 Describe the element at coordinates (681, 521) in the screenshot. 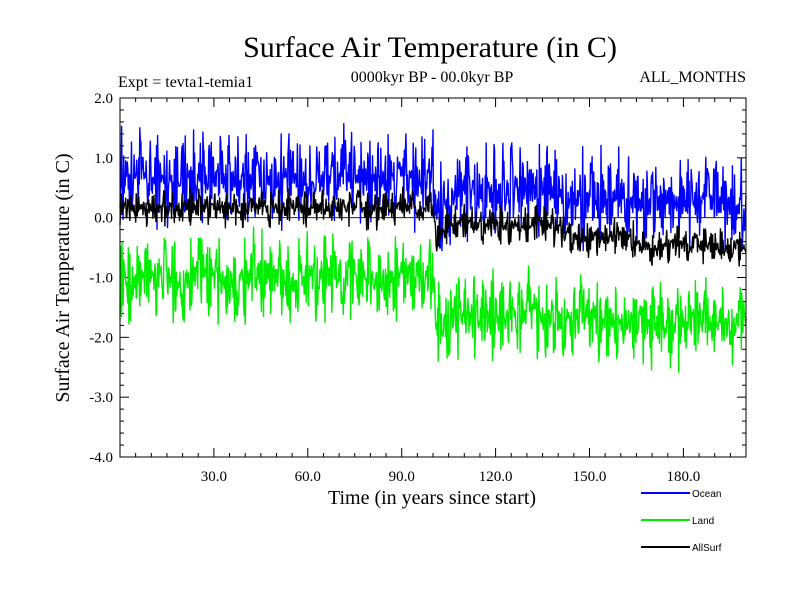

I see `legend: Ocean Land AllSurf` at that location.